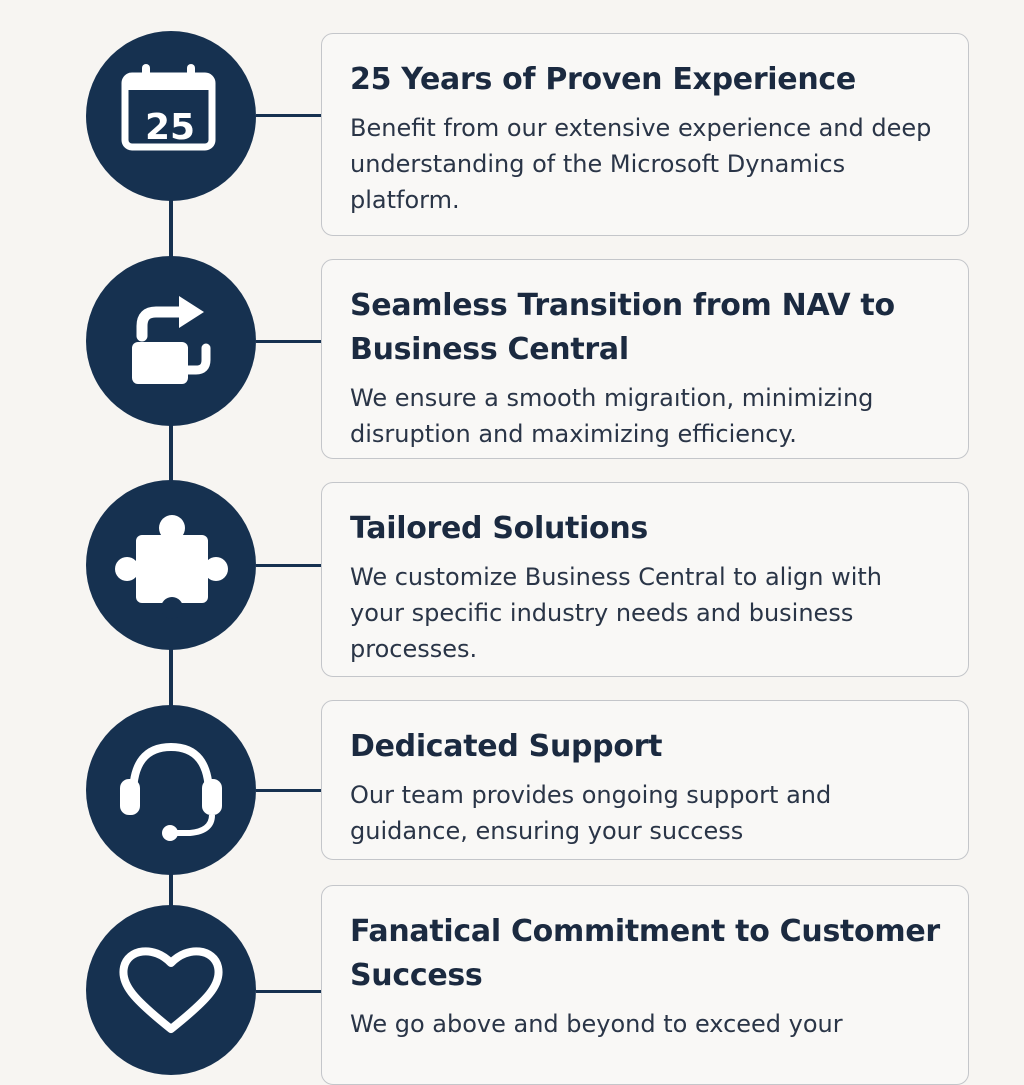  Describe the element at coordinates (596, 1024) in the screenshot. I see `card-description: We go above and beyond to exceed your` at that location.